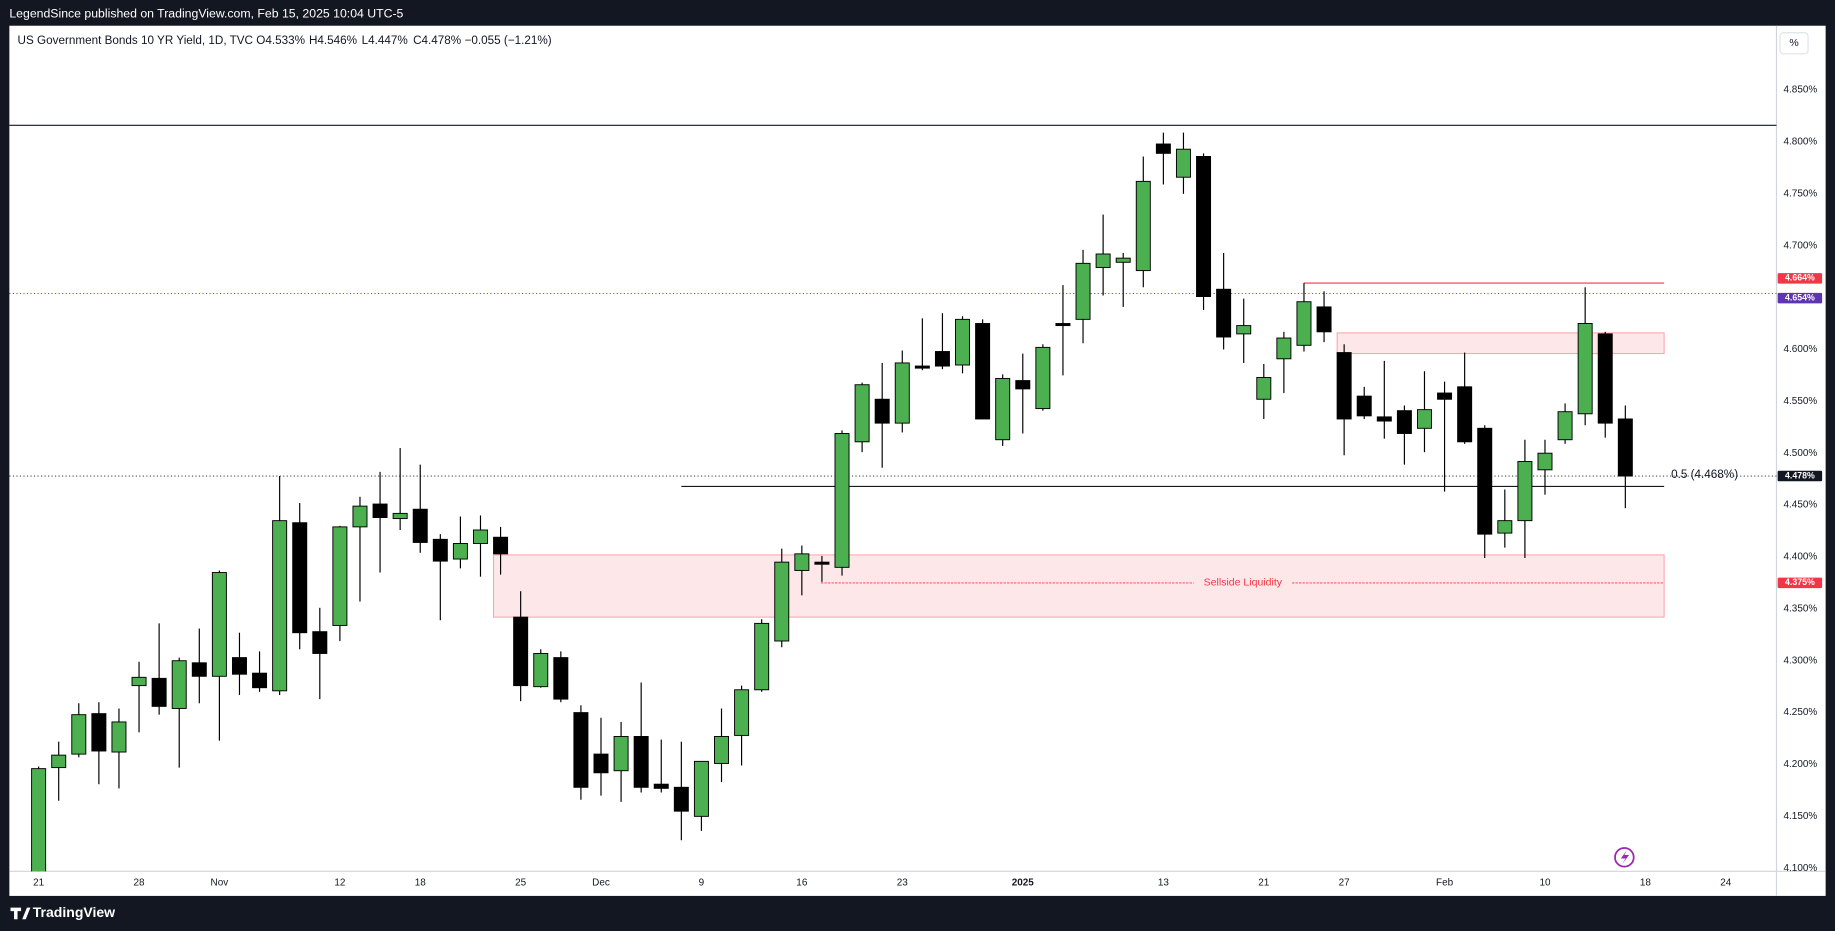  What do you see at coordinates (1704, 474) in the screenshot?
I see `fib-label: 0.5 (4.468%)` at bounding box center [1704, 474].